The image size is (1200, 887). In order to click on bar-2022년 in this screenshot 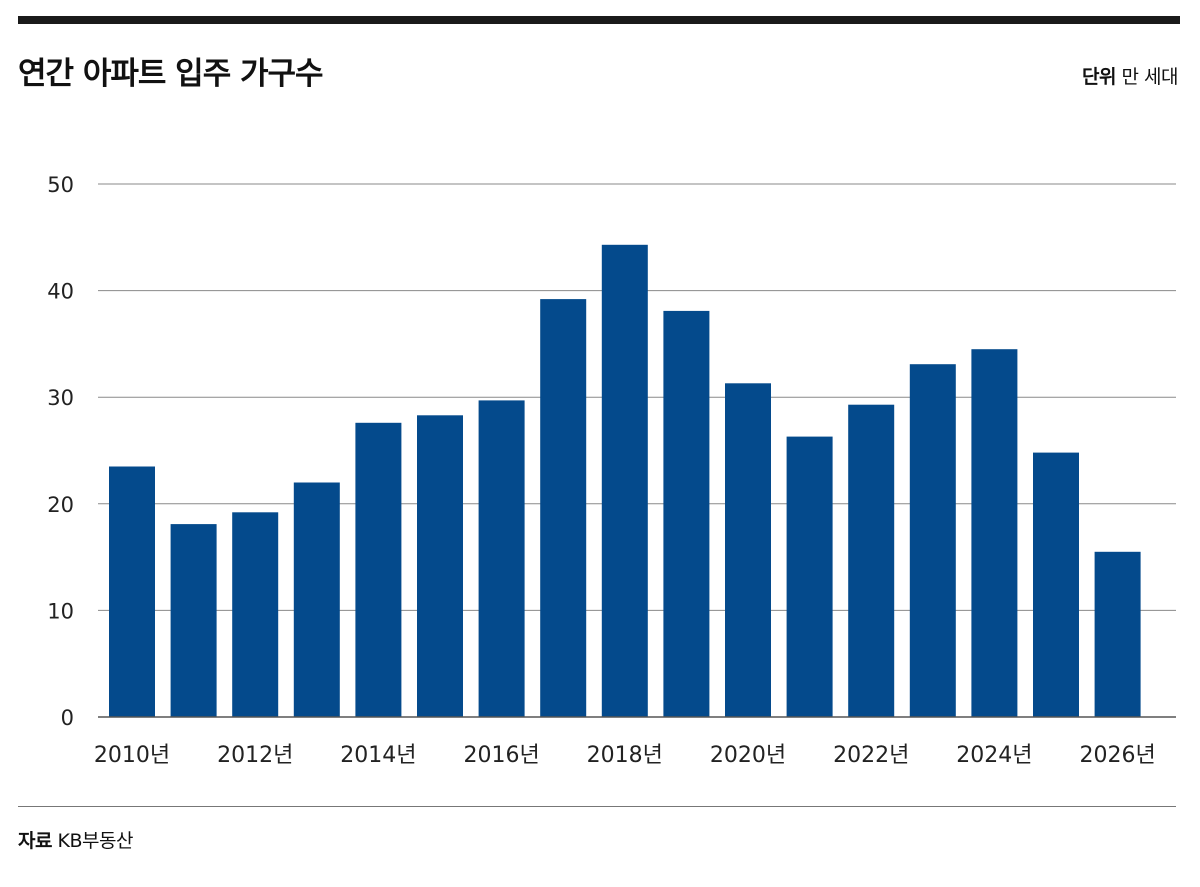, I will do `click(871, 560)`.